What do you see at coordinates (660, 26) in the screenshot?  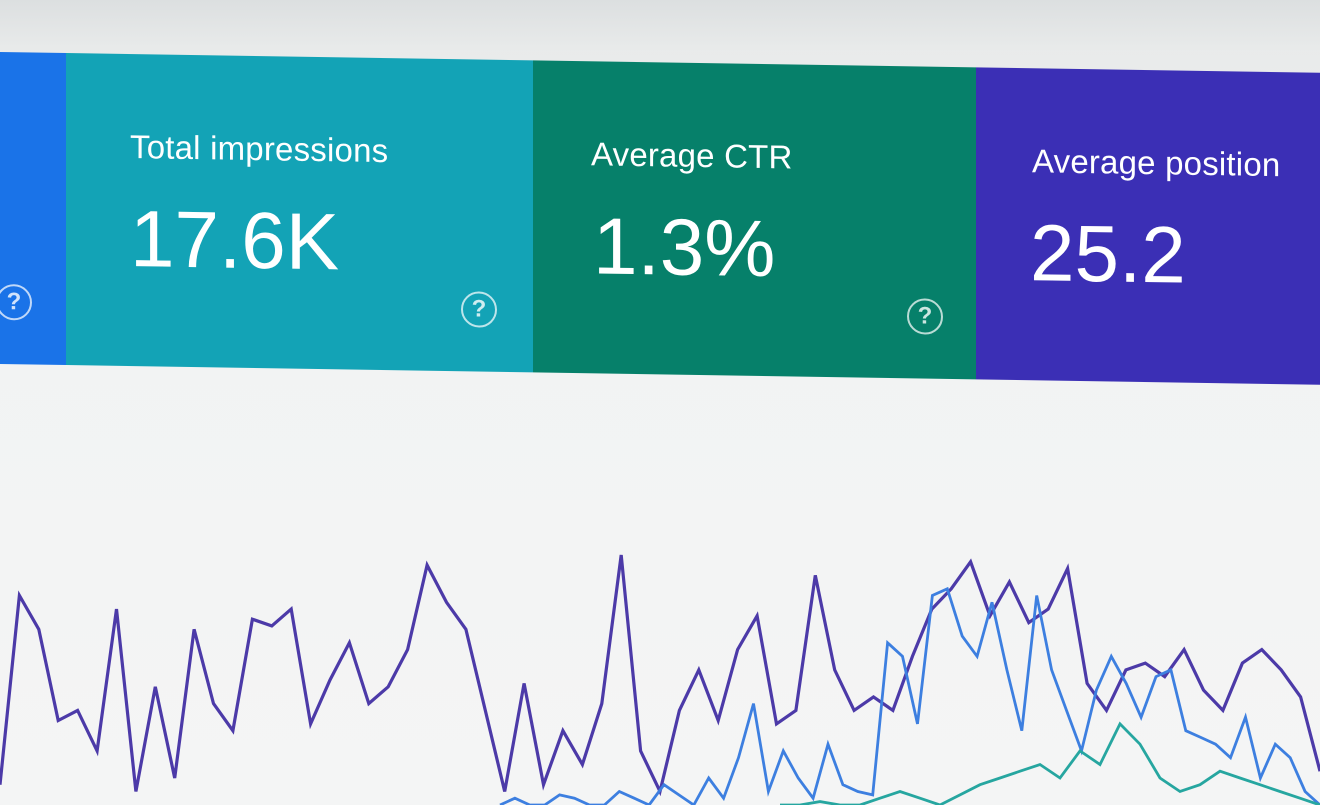 I see `top-bar` at bounding box center [660, 26].